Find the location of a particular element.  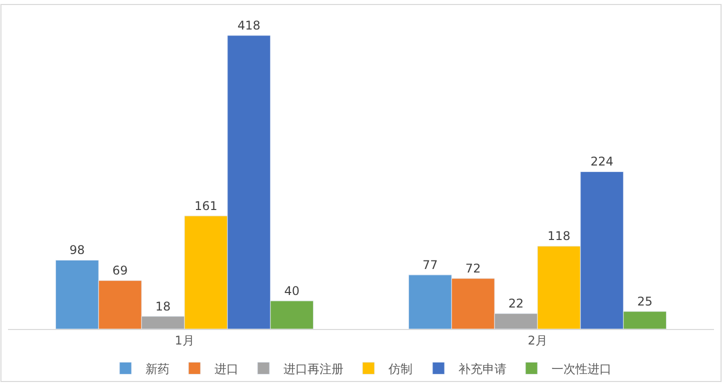

x-tick-label: 1月 is located at coordinates (184, 340).